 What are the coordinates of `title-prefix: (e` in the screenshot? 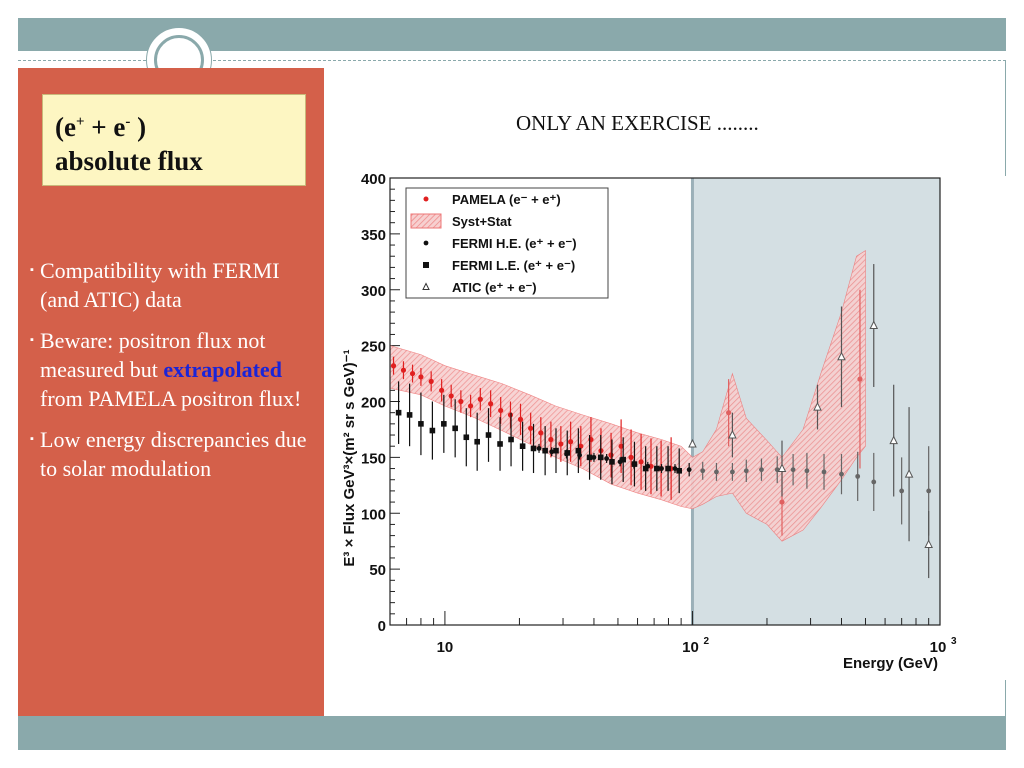 It's located at (65, 127).